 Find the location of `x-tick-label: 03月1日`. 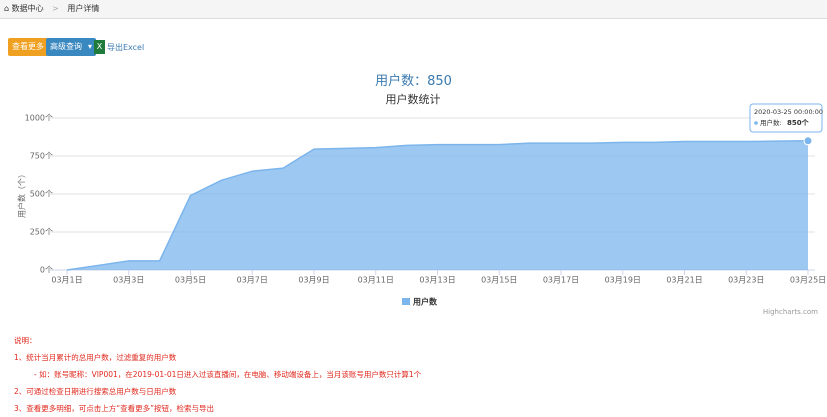

x-tick-label: 03月1日 is located at coordinates (66, 280).